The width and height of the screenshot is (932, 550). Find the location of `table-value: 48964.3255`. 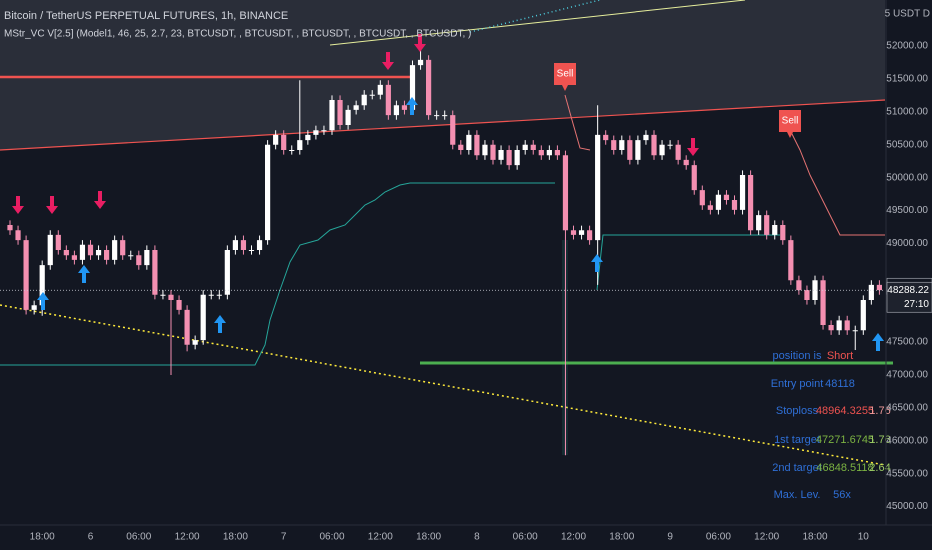

table-value: 48964.3255 is located at coordinates (845, 411).